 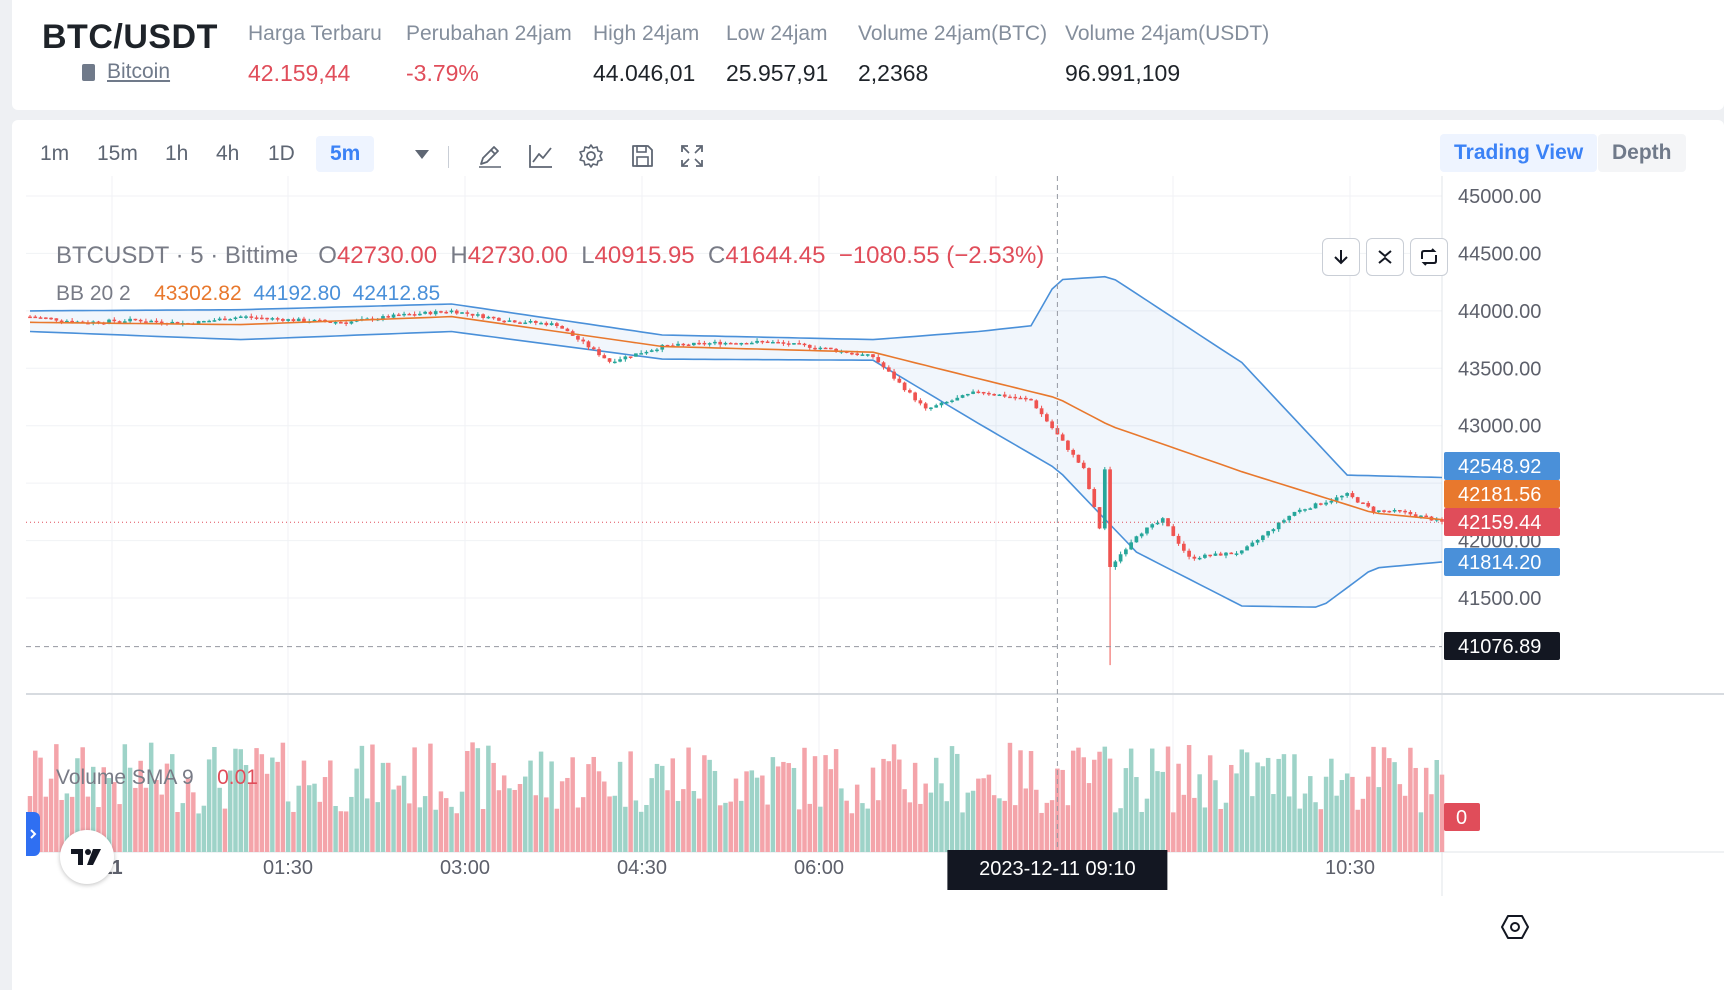 I want to click on stat-label: Volume 24jam(USDT), so click(x=1167, y=33).